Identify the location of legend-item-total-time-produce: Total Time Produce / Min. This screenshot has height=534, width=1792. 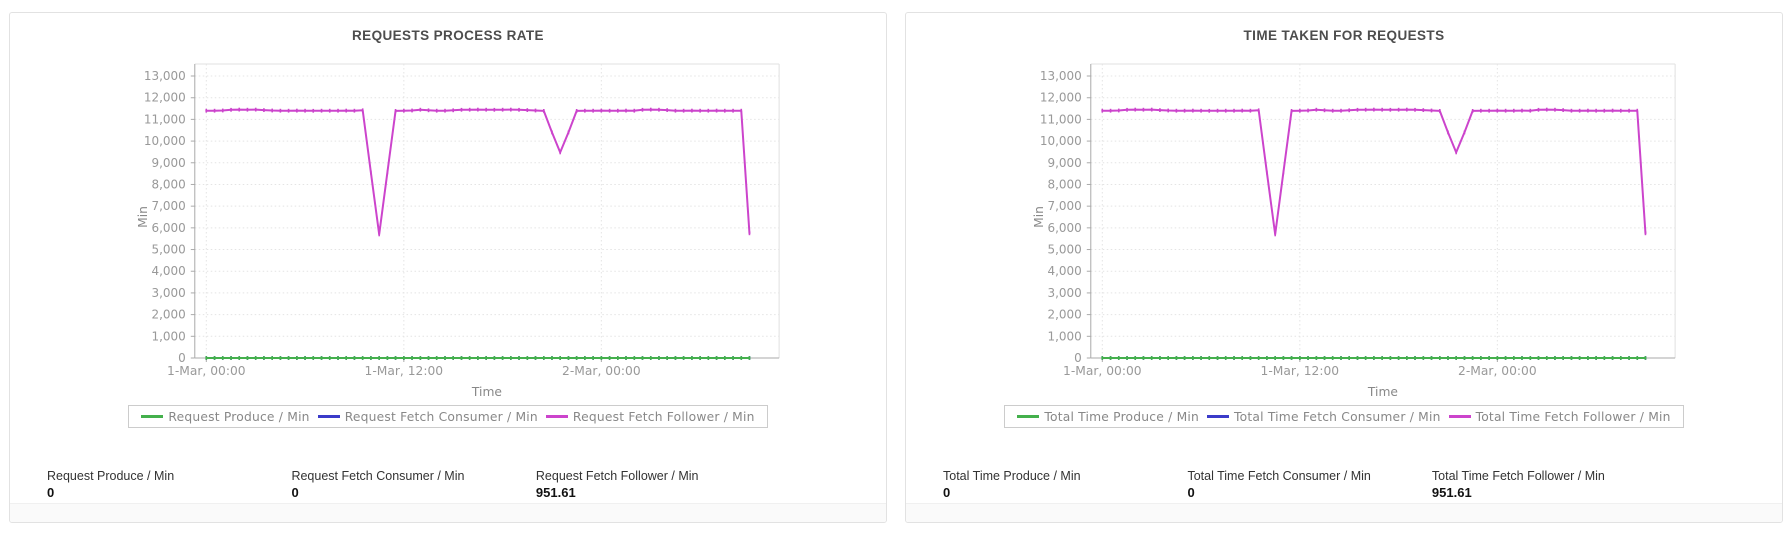
(1108, 417).